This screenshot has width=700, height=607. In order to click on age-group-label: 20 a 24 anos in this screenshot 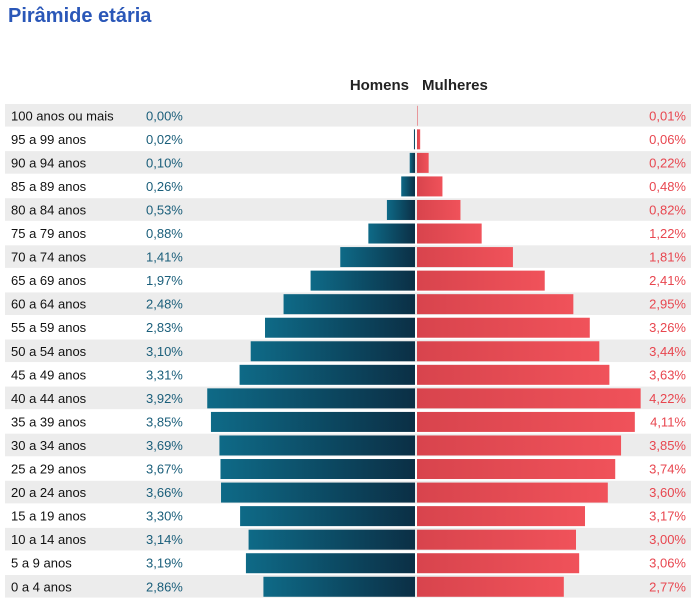, I will do `click(49, 492)`.